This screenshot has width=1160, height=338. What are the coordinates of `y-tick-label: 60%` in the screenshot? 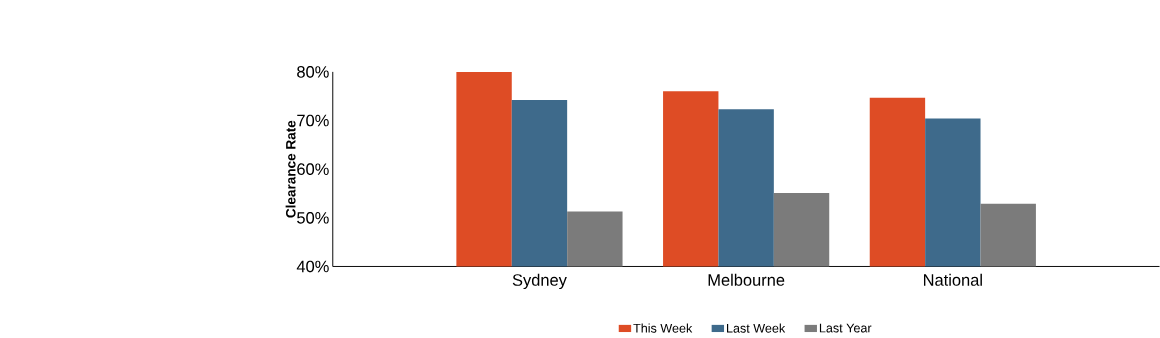 It's located at (313, 169).